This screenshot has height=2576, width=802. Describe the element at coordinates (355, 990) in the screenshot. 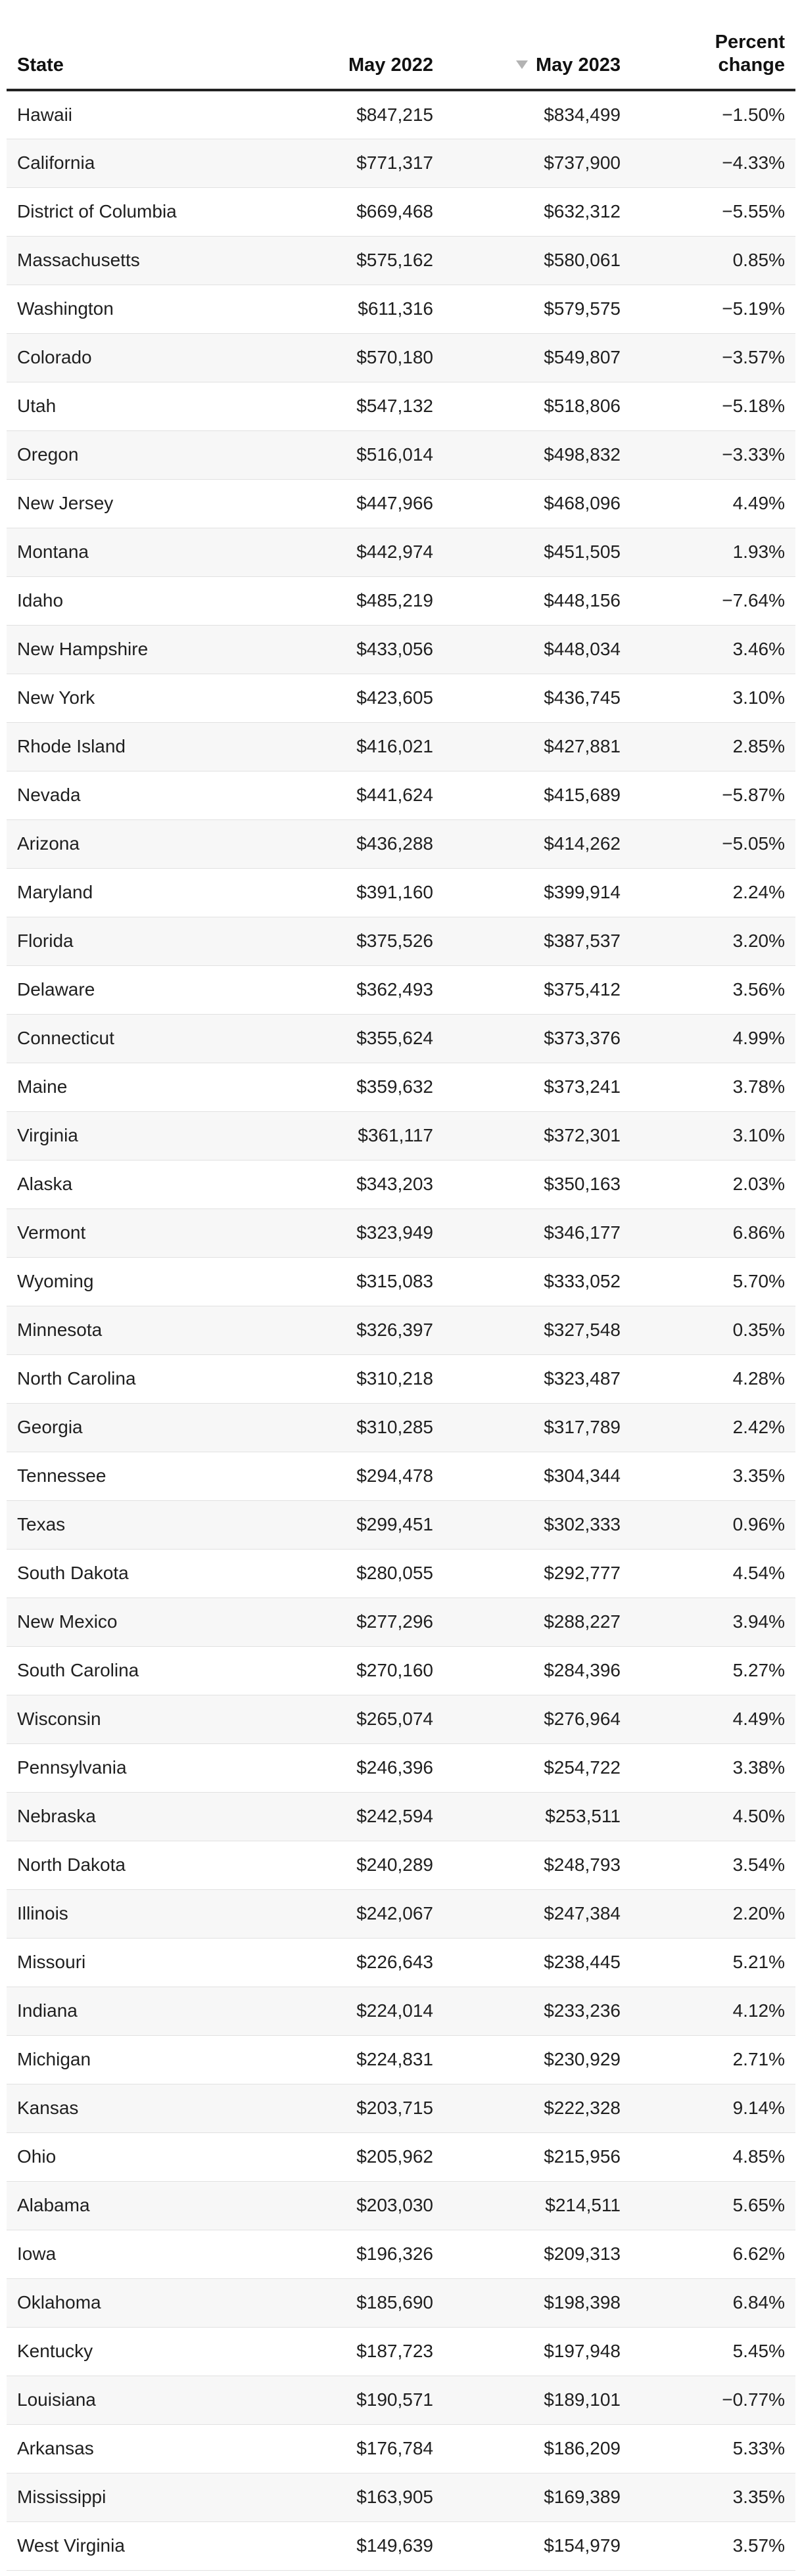

I see `may-2022-cell: $362,493` at that location.